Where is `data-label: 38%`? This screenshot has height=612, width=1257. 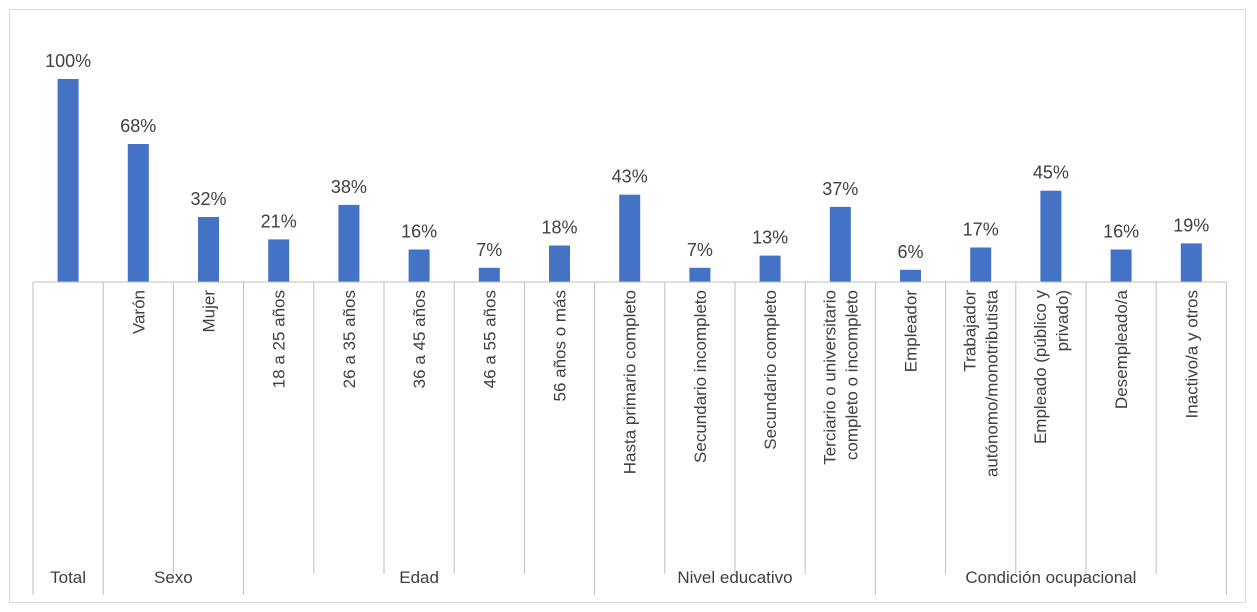
data-label: 38% is located at coordinates (349, 187).